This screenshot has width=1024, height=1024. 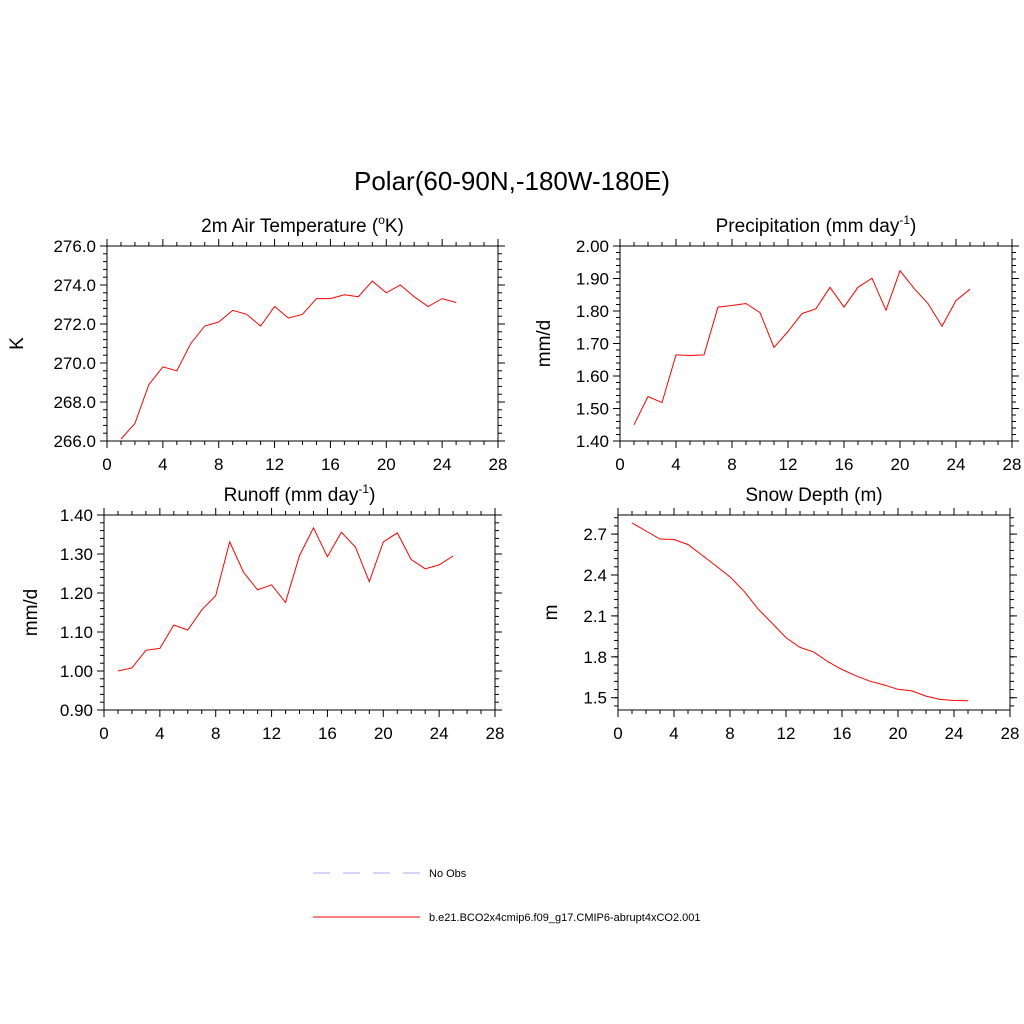 What do you see at coordinates (291, 495) in the screenshot?
I see `panel-title-text: Runoff (mm day` at bounding box center [291, 495].